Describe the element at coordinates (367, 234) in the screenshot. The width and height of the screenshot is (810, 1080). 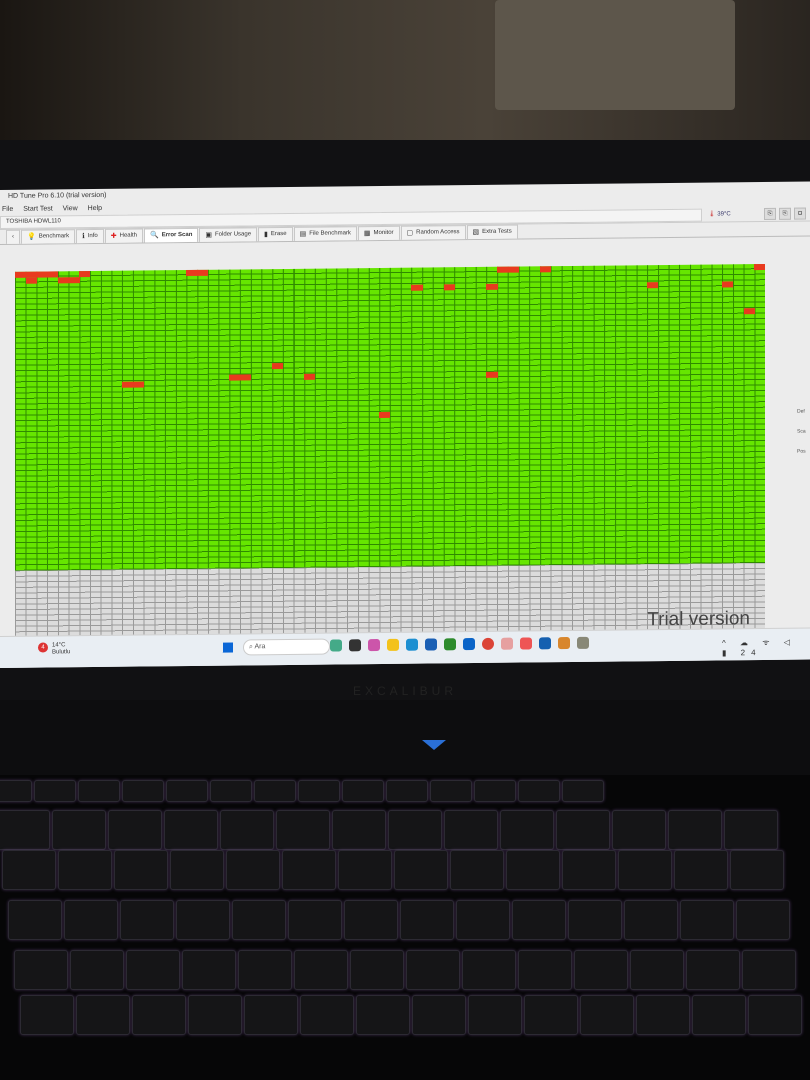
I see `monitor-icon: ▦` at that location.